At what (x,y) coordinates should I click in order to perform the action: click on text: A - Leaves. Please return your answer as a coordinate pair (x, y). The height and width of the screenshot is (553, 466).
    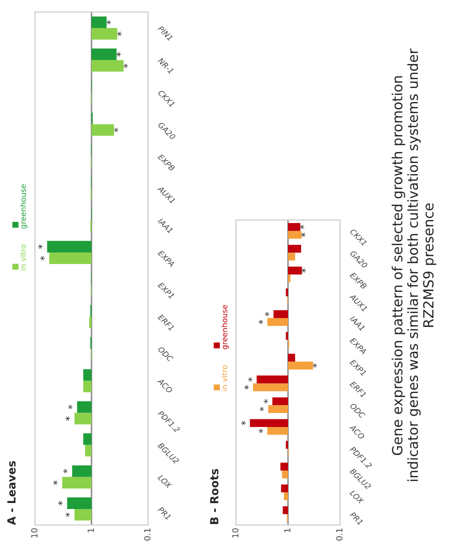
    Looking at the image, I should click on (11, 493).